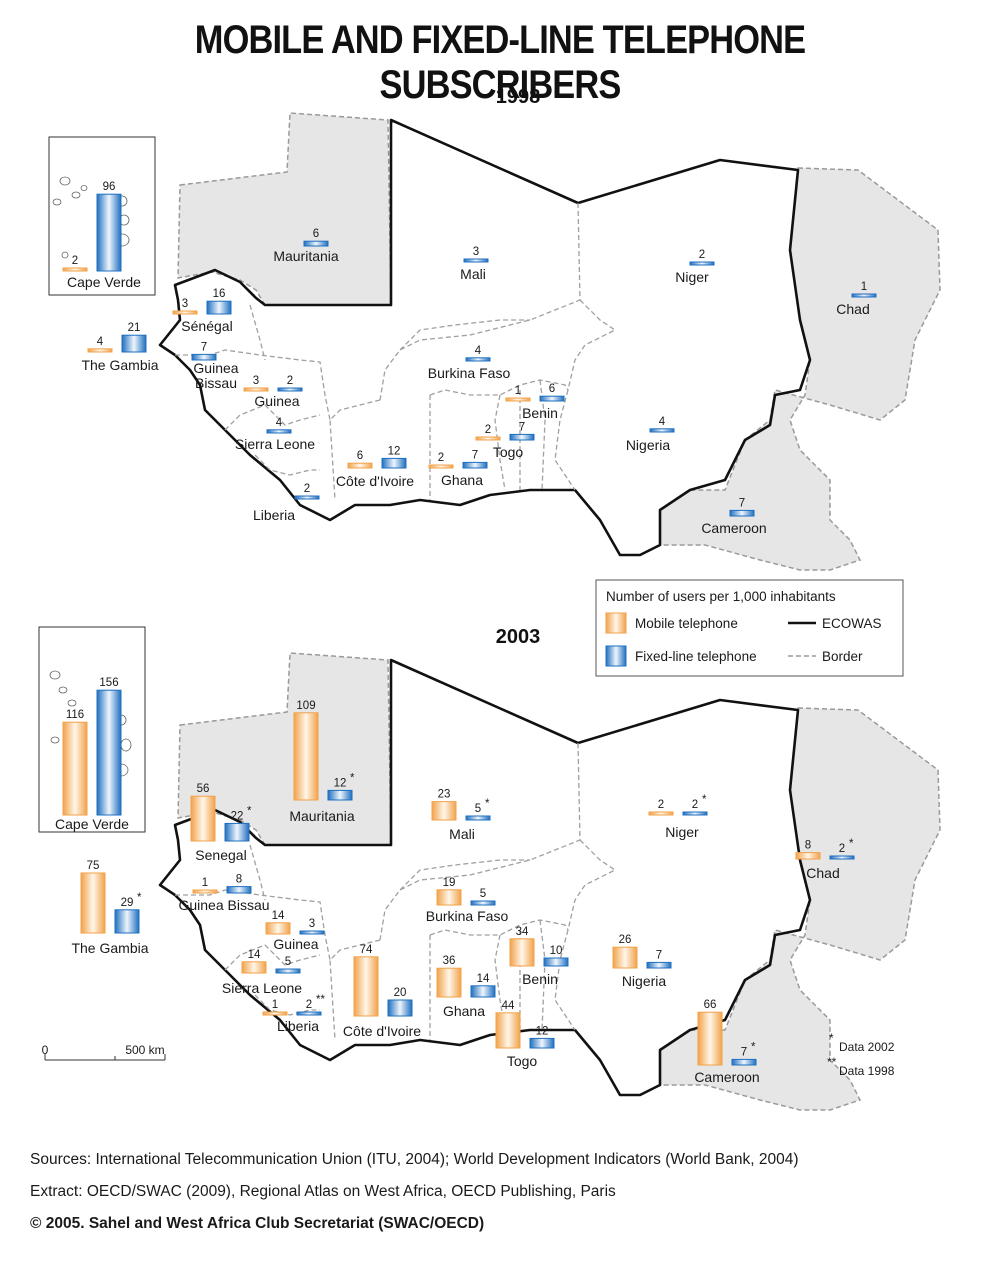 The width and height of the screenshot is (1000, 1266). I want to click on country-label-cape-verde-1998: Cape Verde, so click(104, 282).